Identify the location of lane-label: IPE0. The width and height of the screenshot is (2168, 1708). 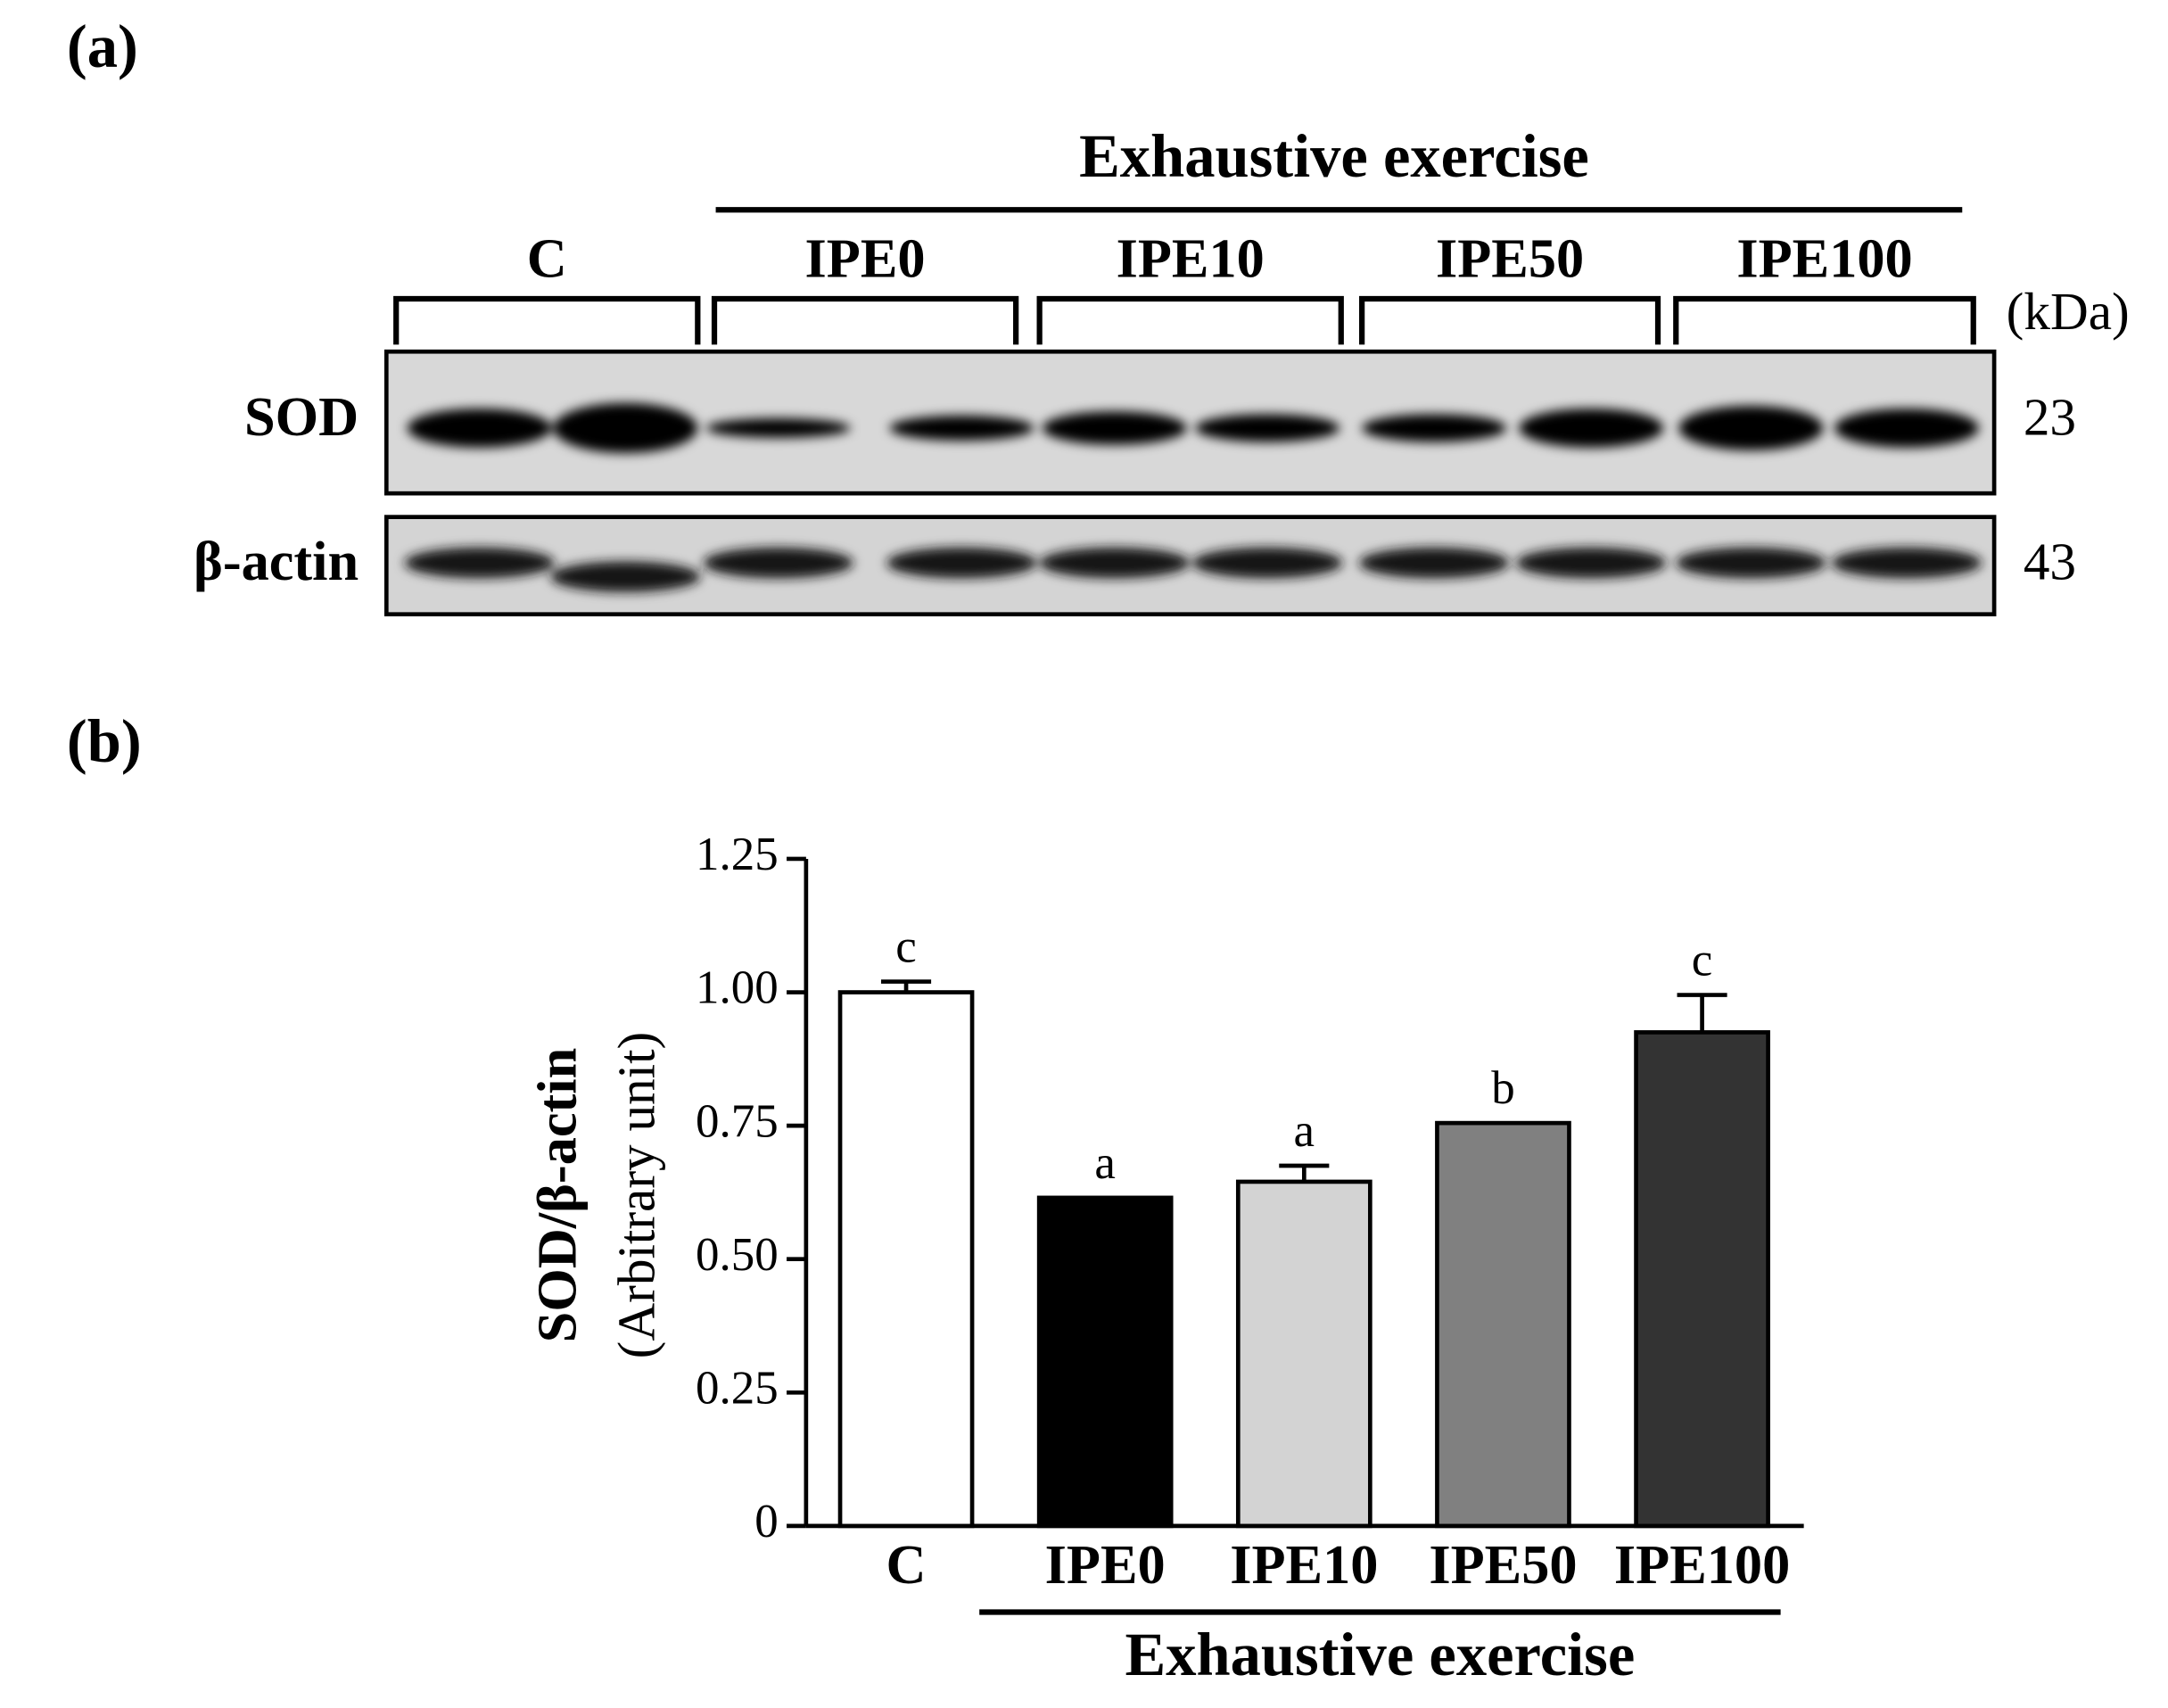
(865, 258).